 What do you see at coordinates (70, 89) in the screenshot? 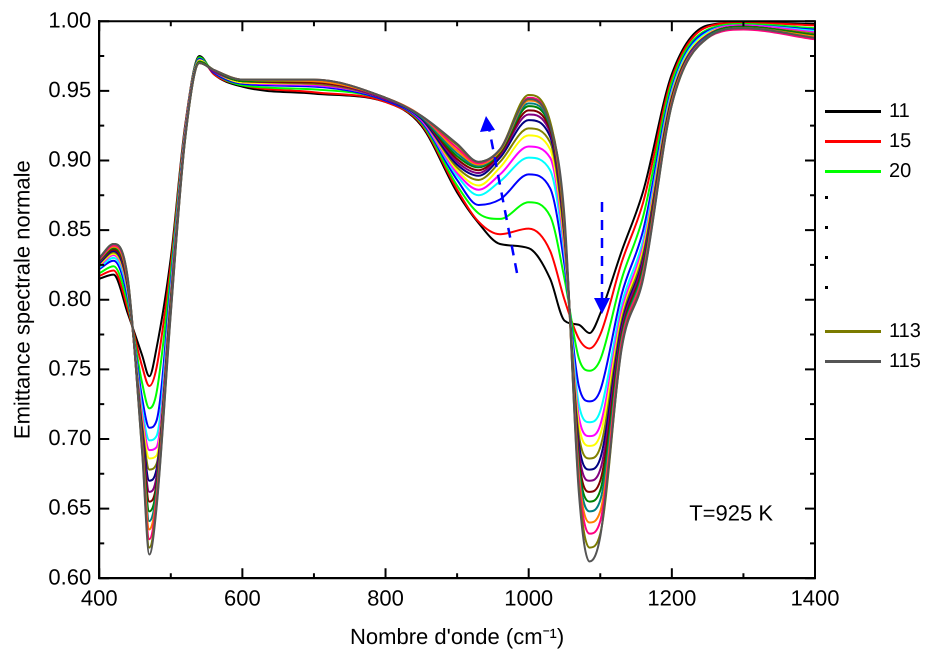
I see `y-tick-label: 0.95` at bounding box center [70, 89].